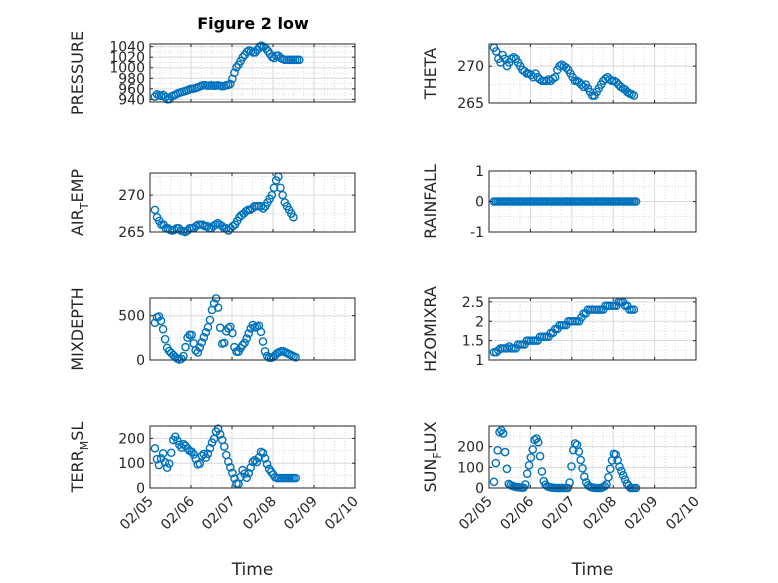 This screenshot has width=778, height=583. What do you see at coordinates (131, 233) in the screenshot?
I see `y-tick-label: 265` at bounding box center [131, 233].